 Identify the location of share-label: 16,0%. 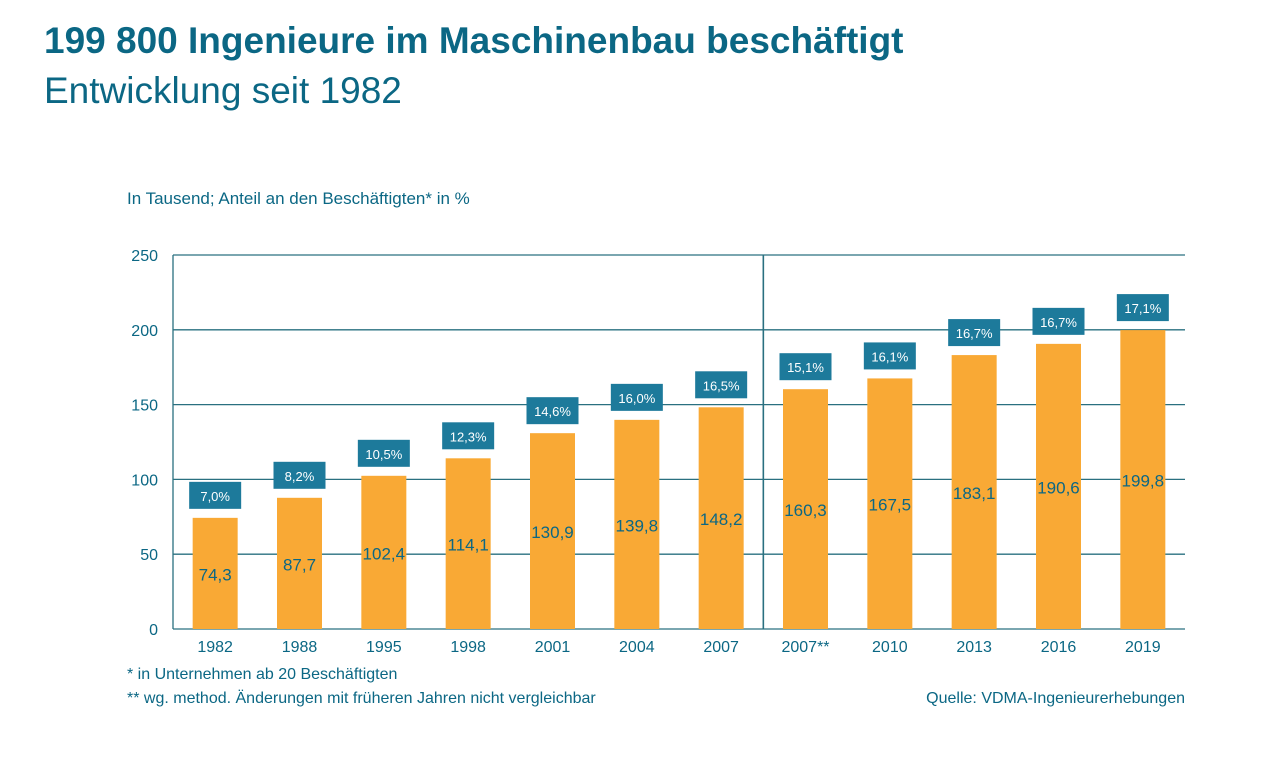
(636, 398).